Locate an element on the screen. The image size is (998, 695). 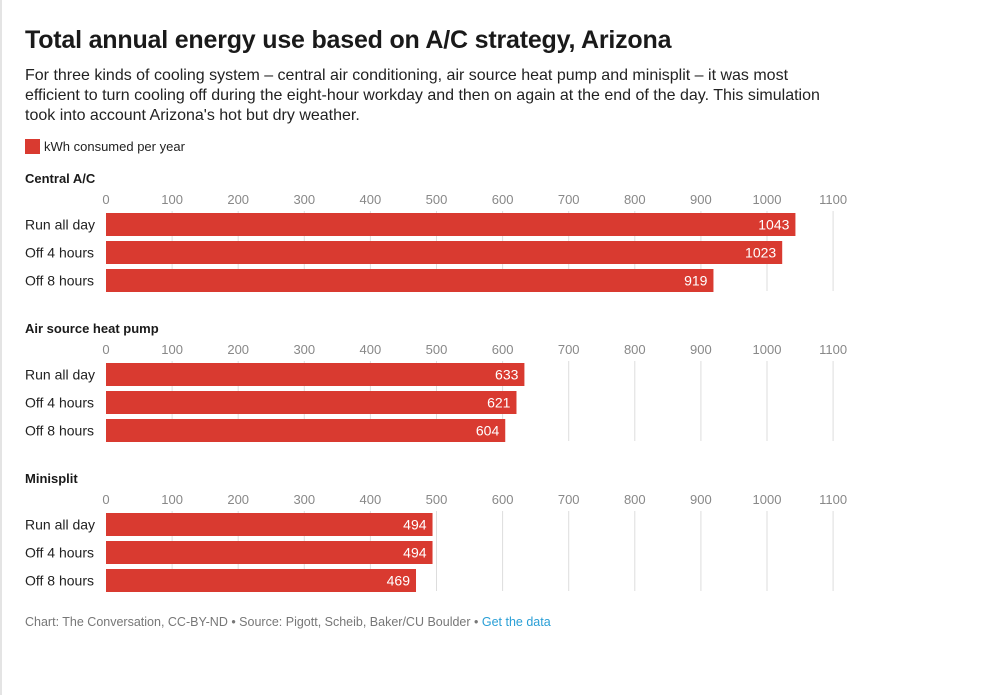
legend-label: kWh consumed per year is located at coordinates (114, 146).